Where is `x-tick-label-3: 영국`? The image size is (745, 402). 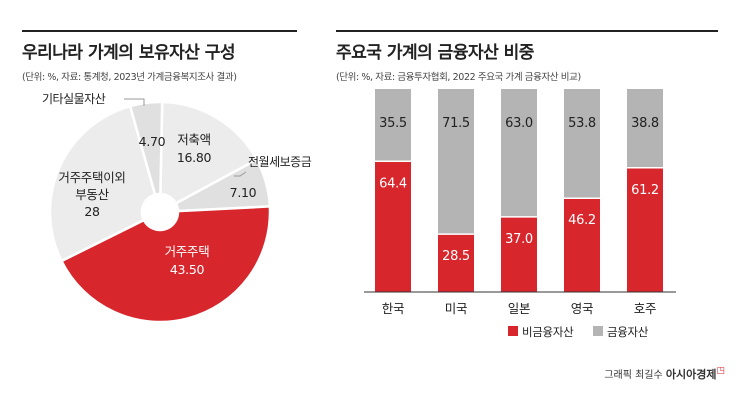 x-tick-label-3: 영국 is located at coordinates (582, 308).